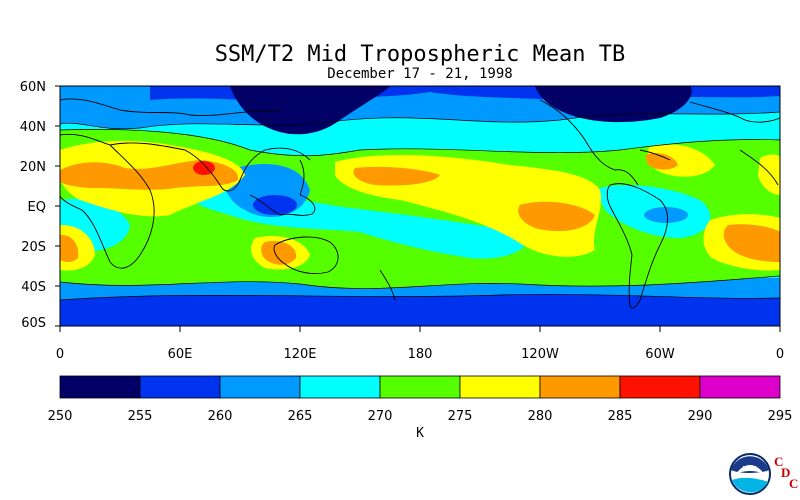  What do you see at coordinates (751, 243) in the screenshot?
I see `contour-280-285-atlantic` at bounding box center [751, 243].